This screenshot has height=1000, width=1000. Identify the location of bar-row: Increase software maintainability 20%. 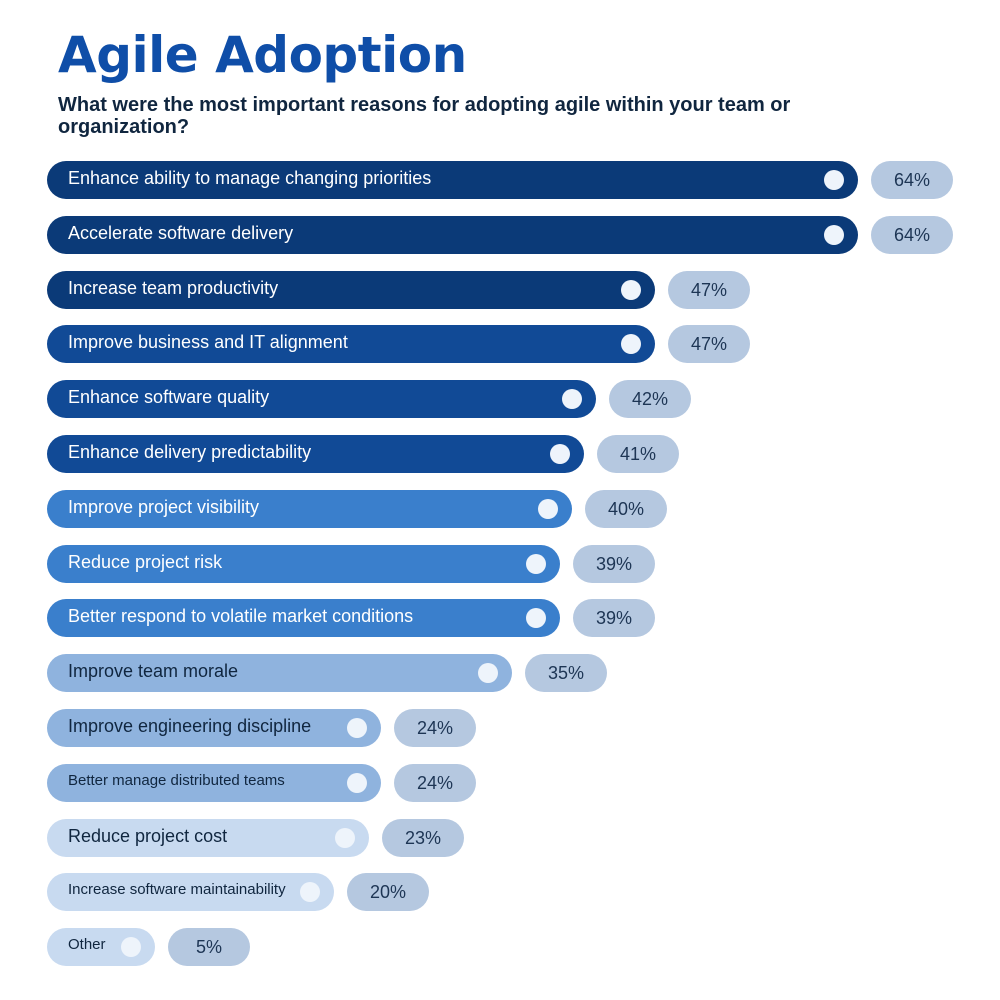
(500, 892).